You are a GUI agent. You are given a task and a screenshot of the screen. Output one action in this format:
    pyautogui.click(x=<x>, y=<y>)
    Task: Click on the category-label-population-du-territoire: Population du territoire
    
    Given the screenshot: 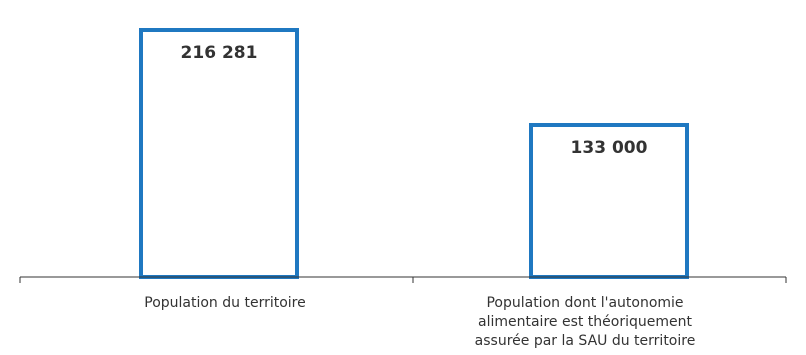 What is the action you would take?
    pyautogui.click(x=225, y=303)
    